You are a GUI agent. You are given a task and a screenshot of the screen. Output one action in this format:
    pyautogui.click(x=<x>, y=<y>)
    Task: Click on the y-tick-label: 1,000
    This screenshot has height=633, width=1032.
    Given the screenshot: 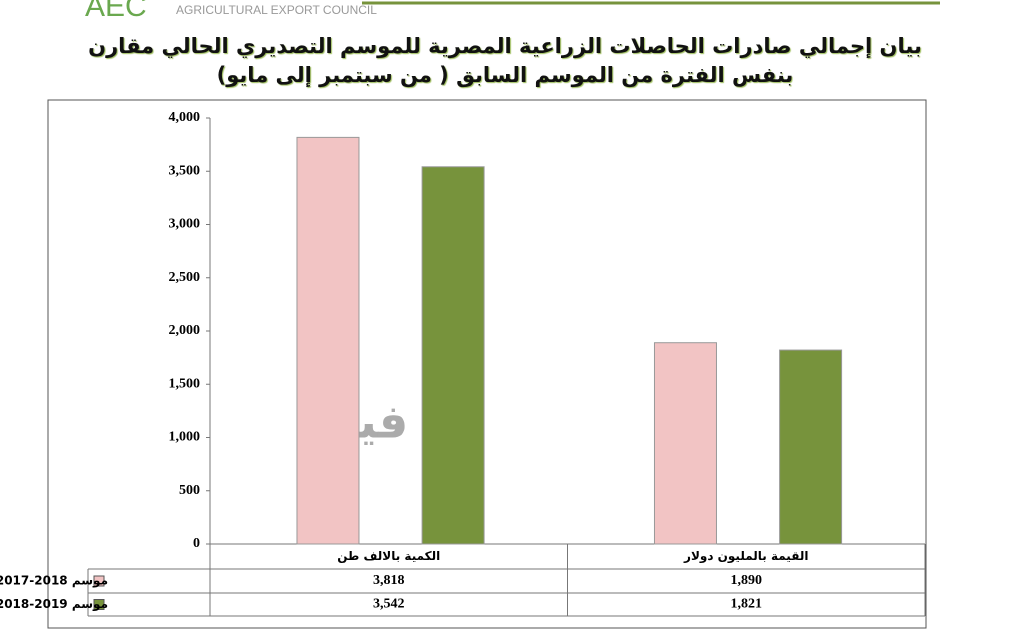 What is the action you would take?
    pyautogui.click(x=185, y=437)
    